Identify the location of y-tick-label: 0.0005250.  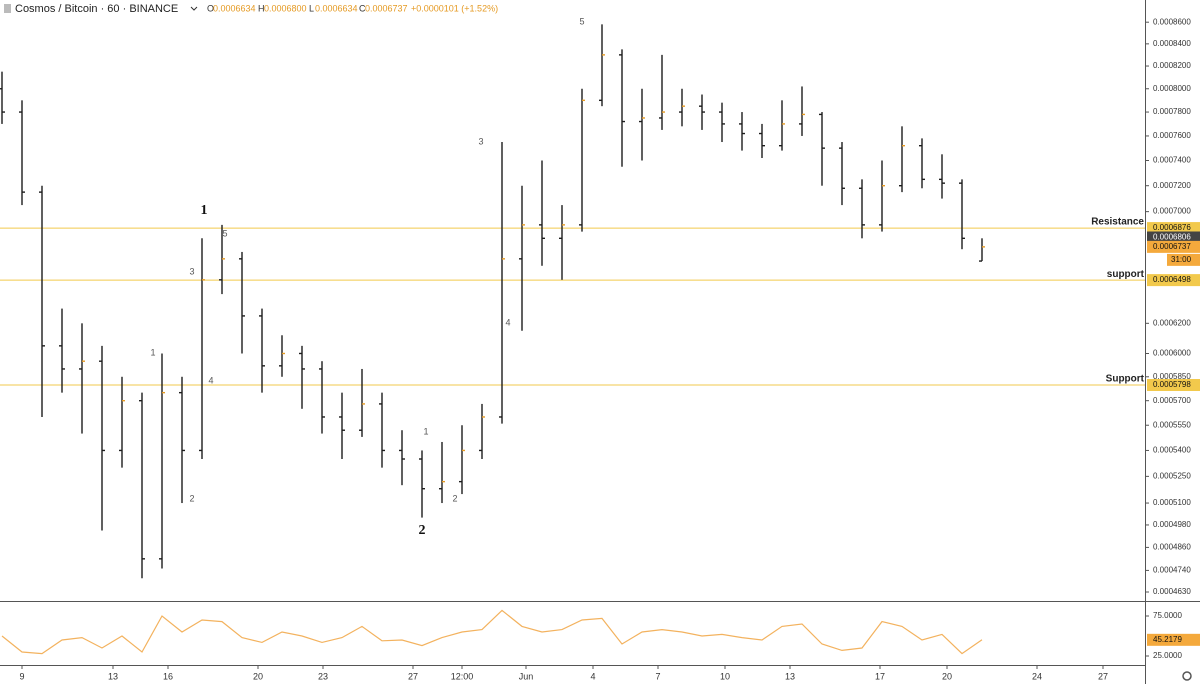
(1172, 475).